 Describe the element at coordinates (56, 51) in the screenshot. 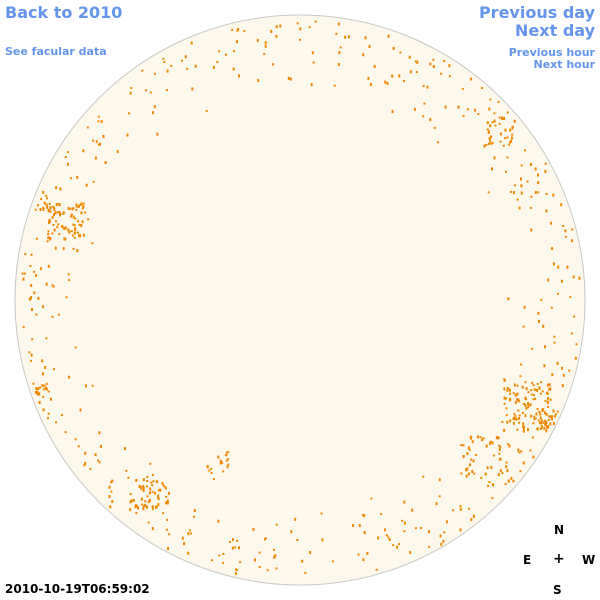

I see `see-facular-data-link: See facular data` at that location.